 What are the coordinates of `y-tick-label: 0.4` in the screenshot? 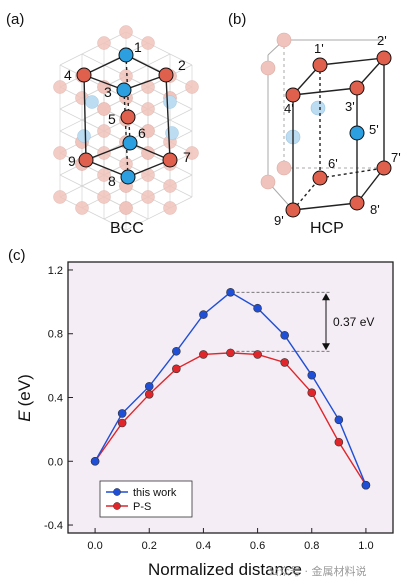 It's located at (55, 399).